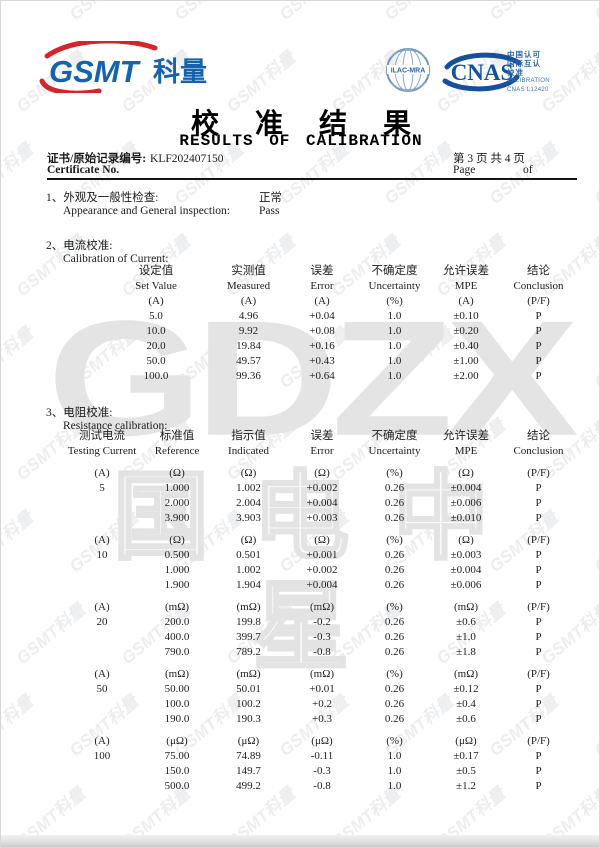  Describe the element at coordinates (466, 719) in the screenshot. I see `table-cell: ±0.6` at that location.